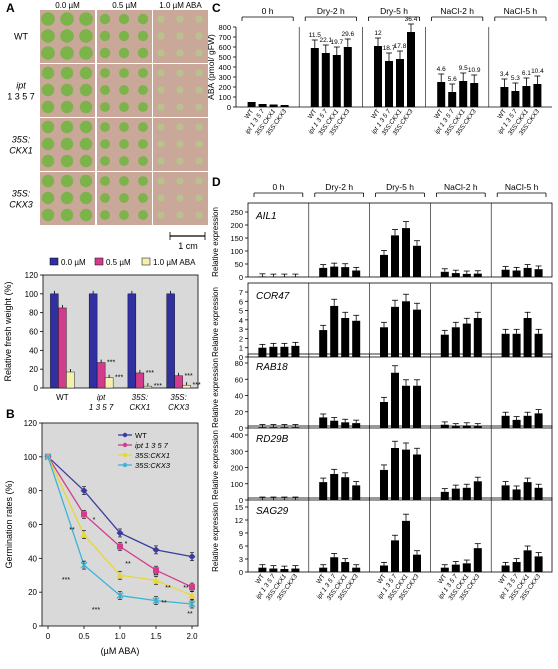  What do you see at coordinates (241, 533) in the screenshot?
I see `y-tick-label: 9` at bounding box center [241, 533].